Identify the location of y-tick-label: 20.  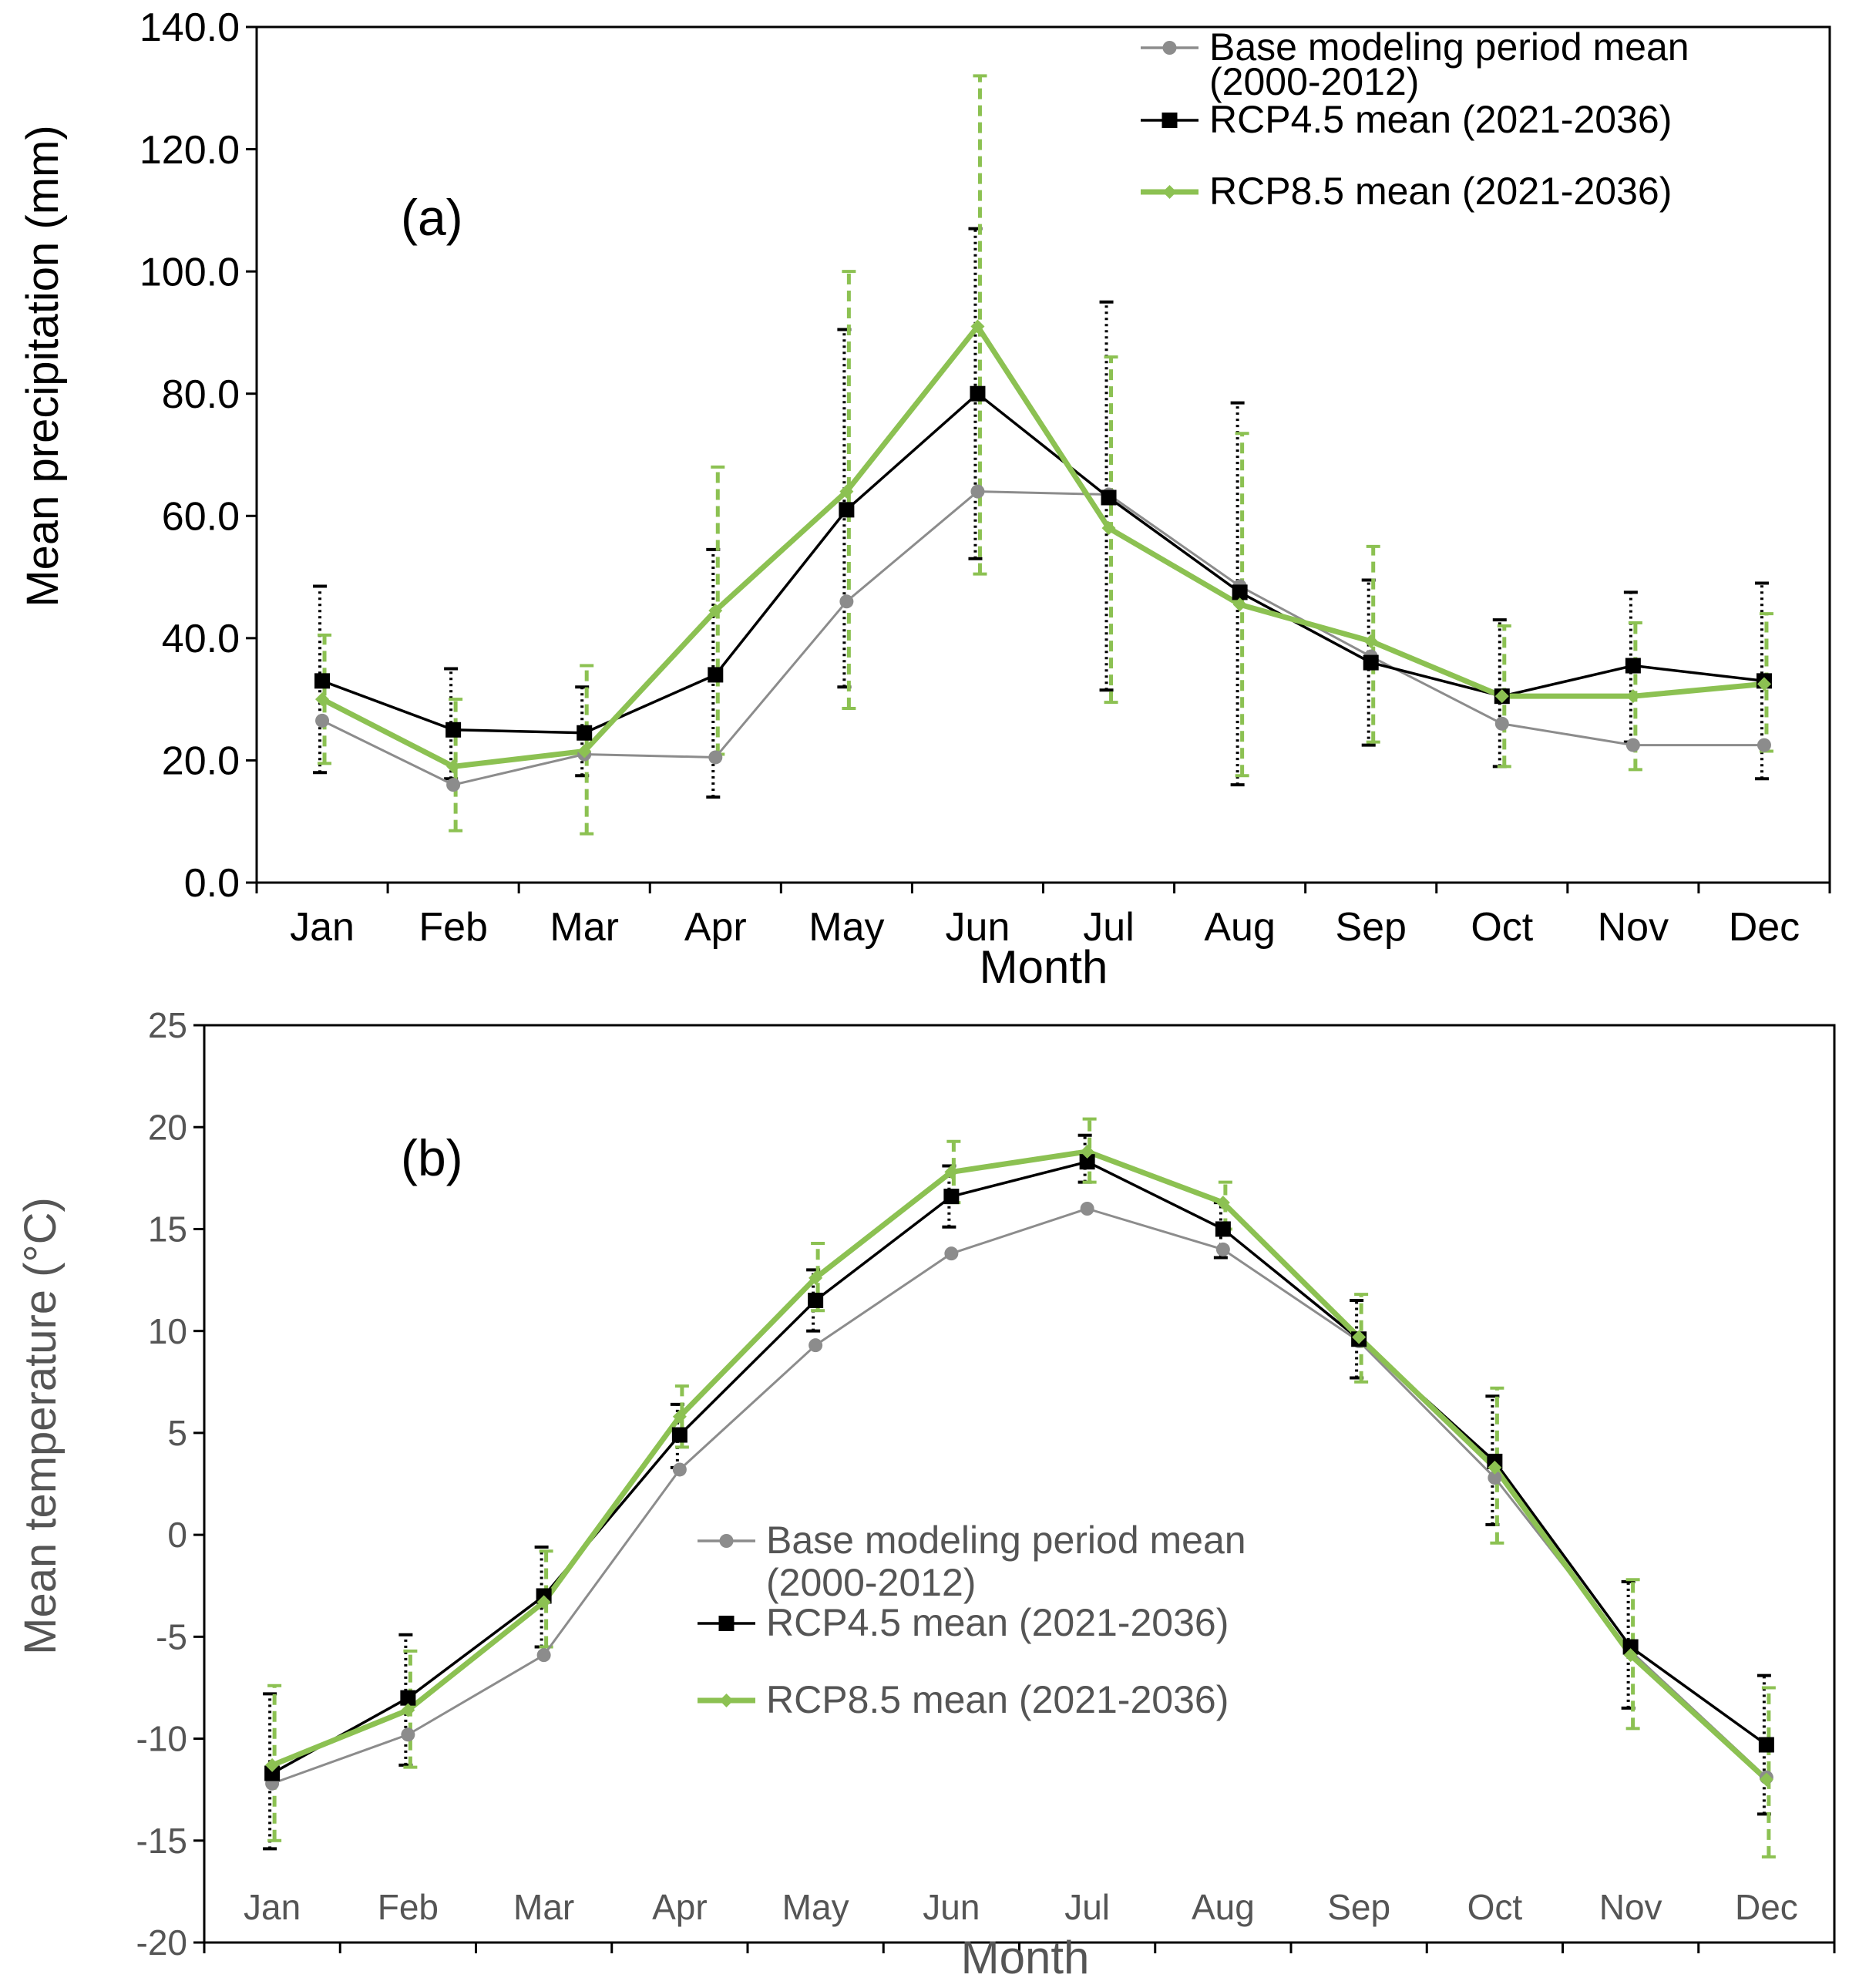
(167, 1127).